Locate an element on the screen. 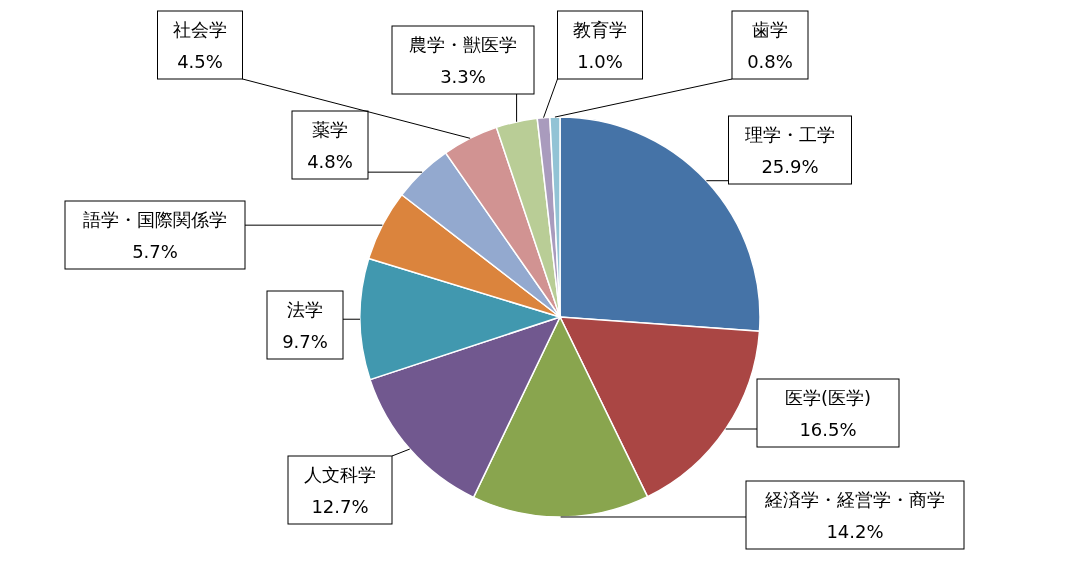 This screenshot has height=570, width=1080. data-label: 16.5% is located at coordinates (828, 429).